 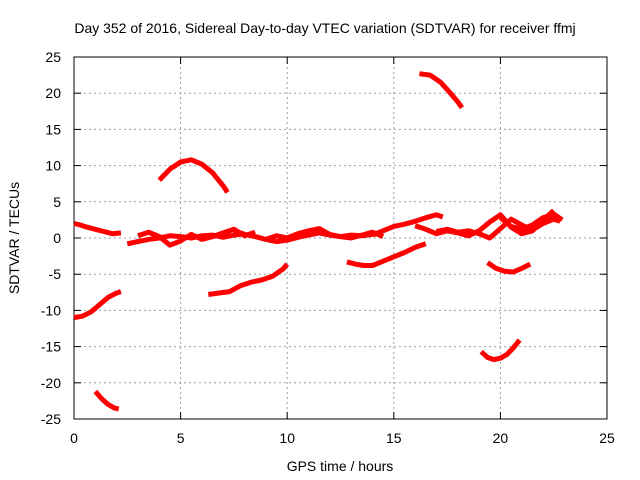 What do you see at coordinates (287, 438) in the screenshot?
I see `x-tick-label: 10` at bounding box center [287, 438].